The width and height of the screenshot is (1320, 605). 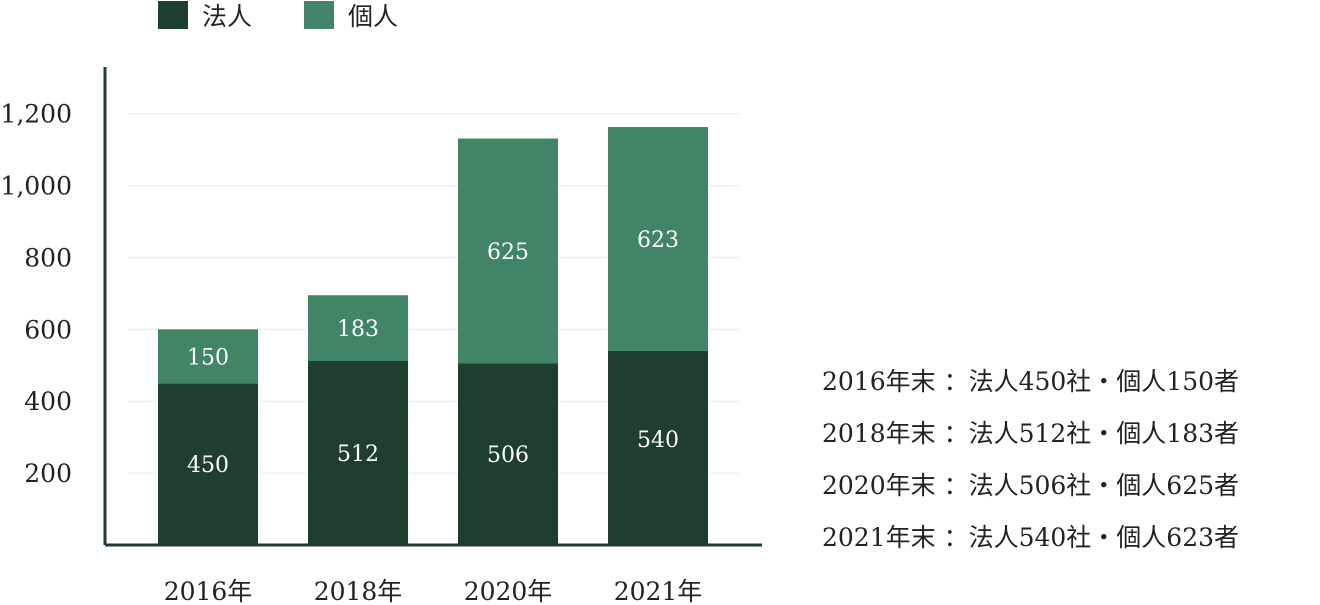 What do you see at coordinates (658, 591) in the screenshot?
I see `x-tick-label: 2021年` at bounding box center [658, 591].